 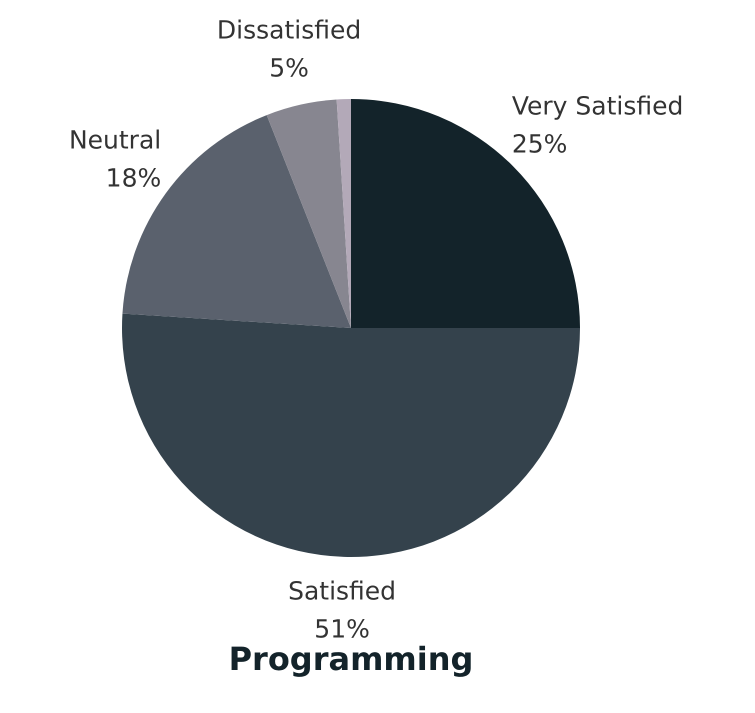 What do you see at coordinates (115, 140) in the screenshot?
I see `slice-label: Neutral` at bounding box center [115, 140].